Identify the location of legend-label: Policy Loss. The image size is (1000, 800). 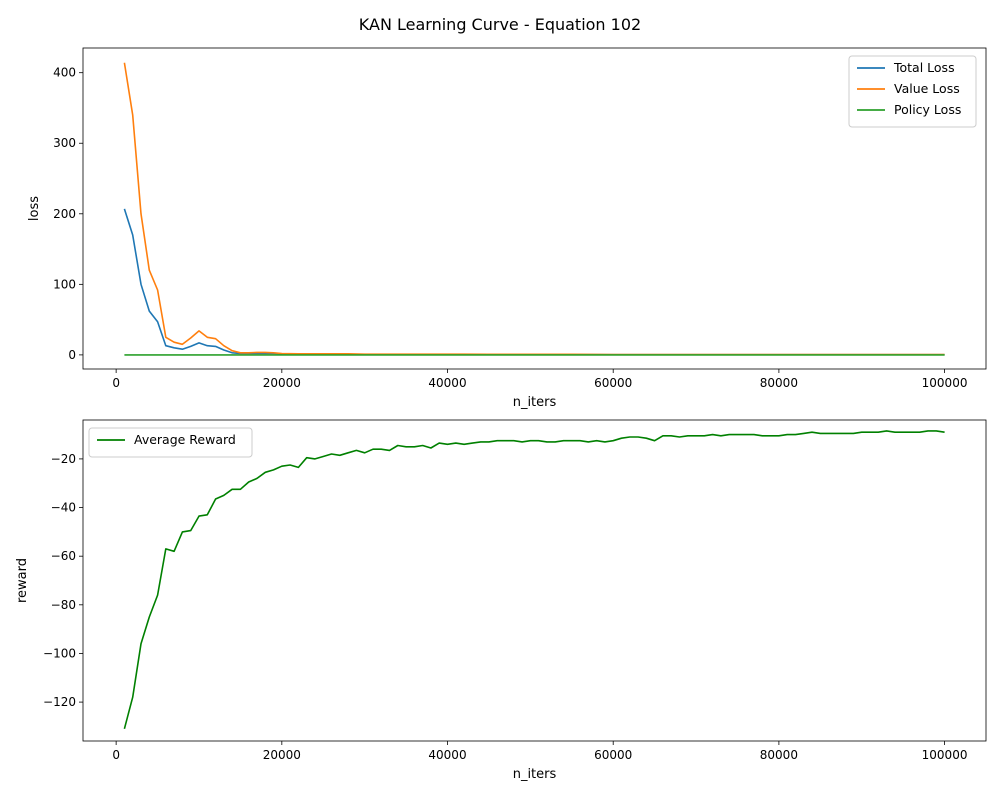
(927, 109).